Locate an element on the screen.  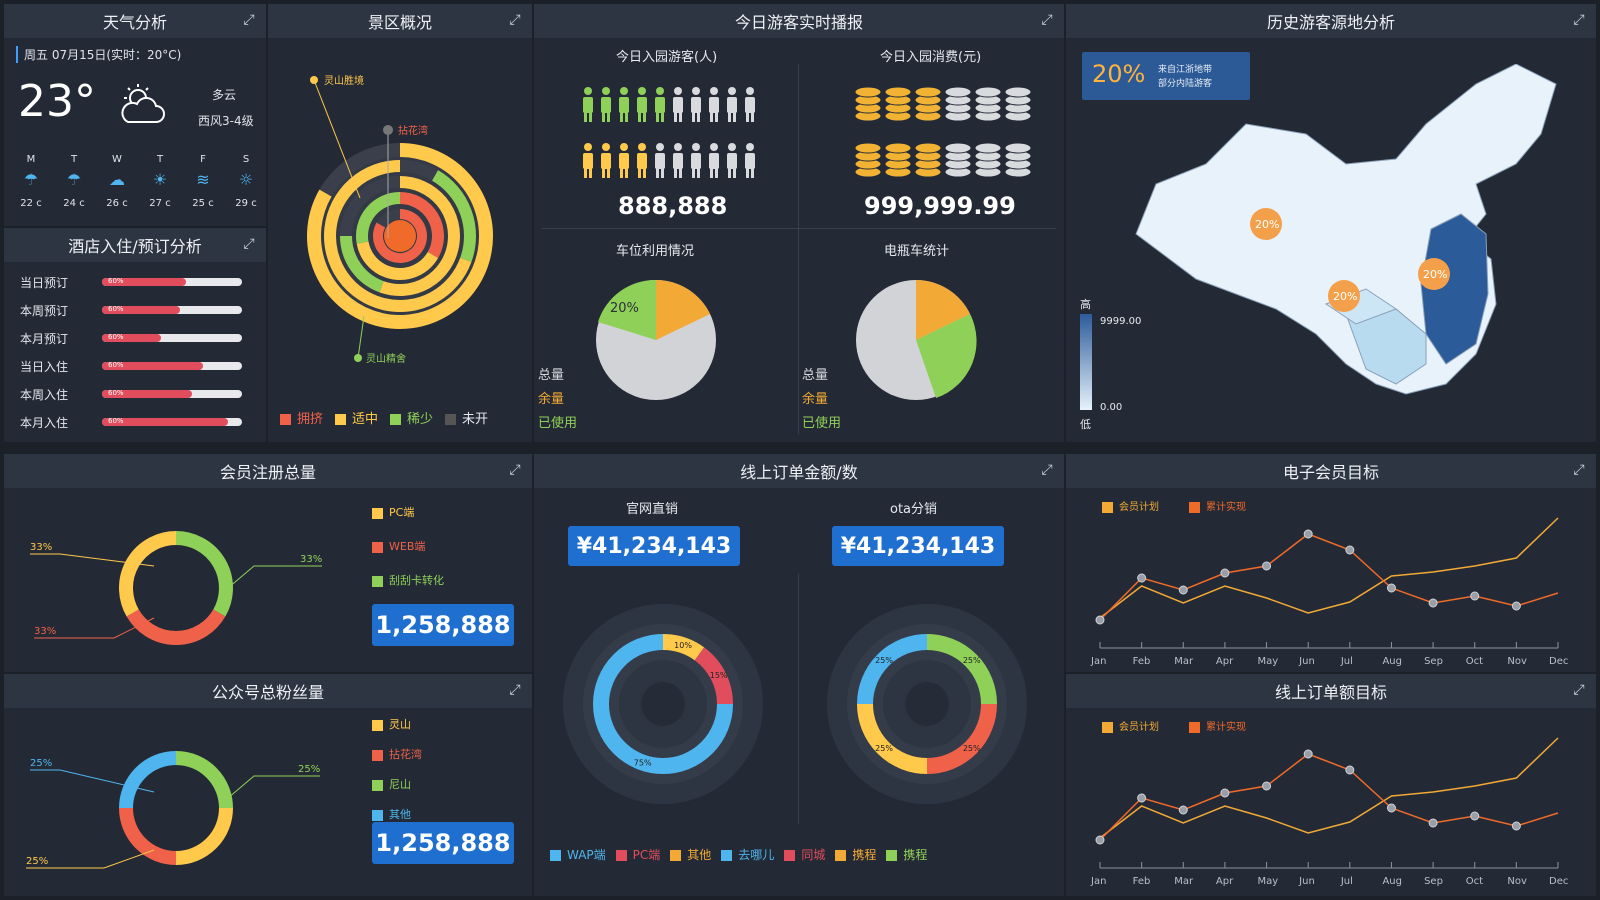
x-tick-label: Dec is located at coordinates (1558, 881).